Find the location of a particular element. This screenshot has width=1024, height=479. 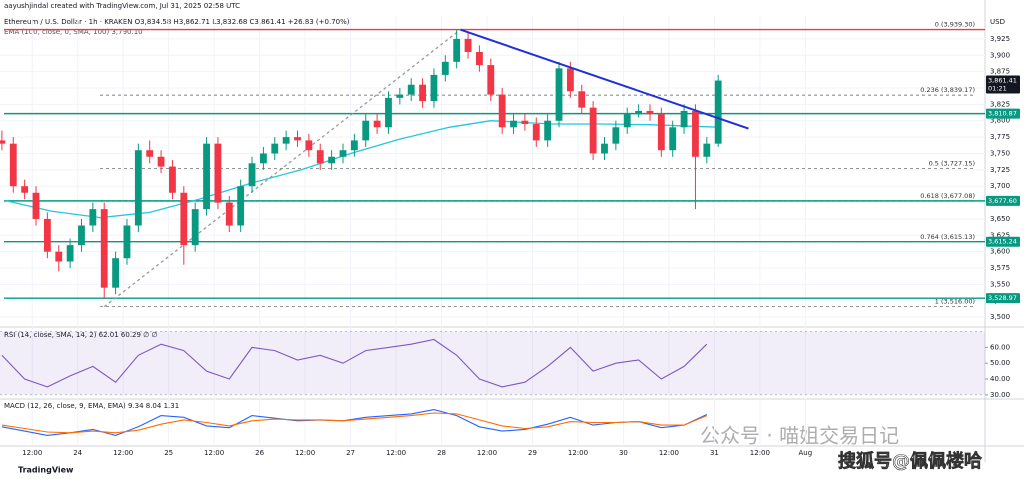

y-tick-label: 3,725 is located at coordinates (1000, 170).